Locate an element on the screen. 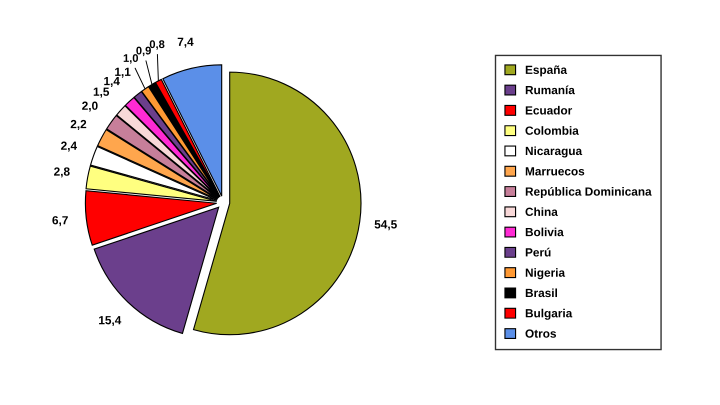  legend-label: Nigeria is located at coordinates (546, 274).